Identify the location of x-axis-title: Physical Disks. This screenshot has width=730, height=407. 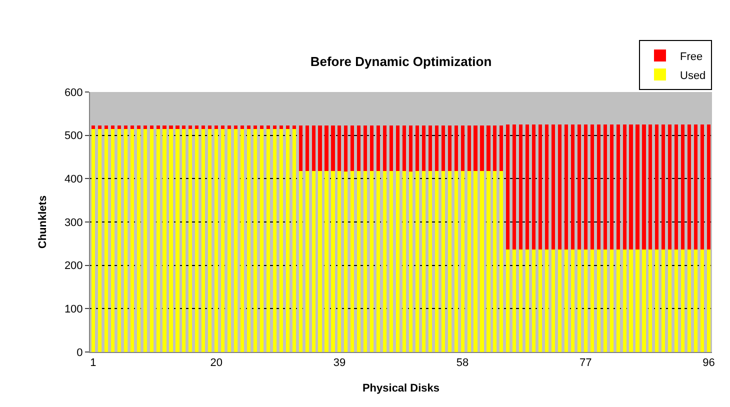
(401, 388).